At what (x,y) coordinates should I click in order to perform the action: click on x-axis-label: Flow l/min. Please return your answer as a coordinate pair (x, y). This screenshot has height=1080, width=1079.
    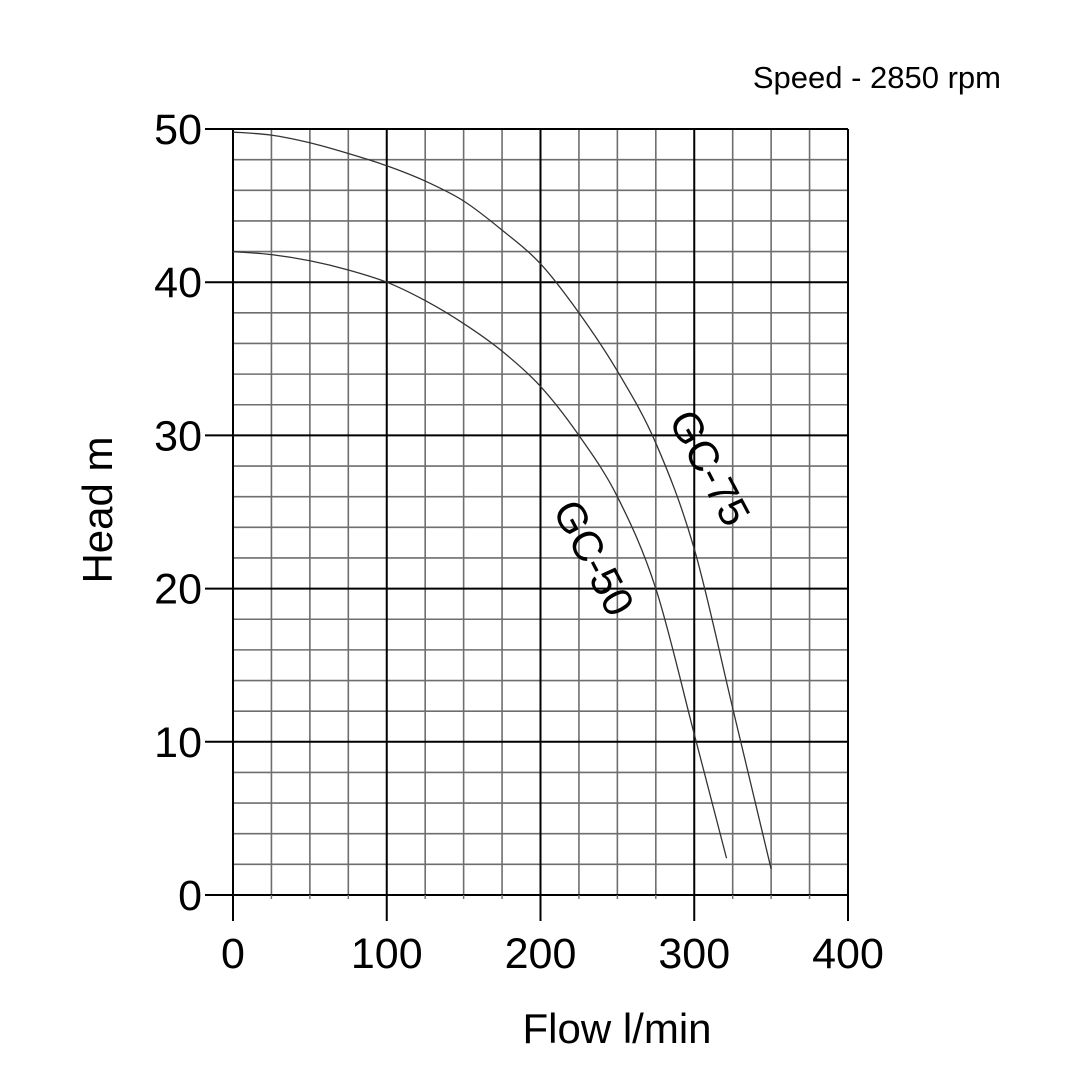
    Looking at the image, I should click on (616, 1028).